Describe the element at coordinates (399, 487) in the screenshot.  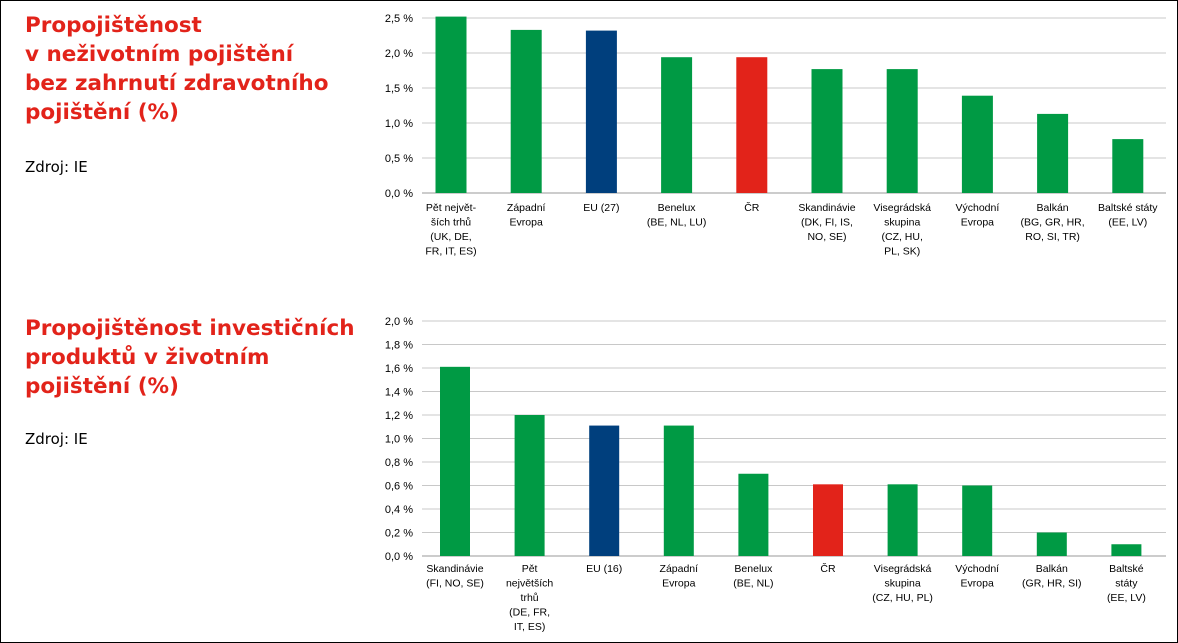
I see `chart-2-y-tick-label: 0,6 %` at that location.